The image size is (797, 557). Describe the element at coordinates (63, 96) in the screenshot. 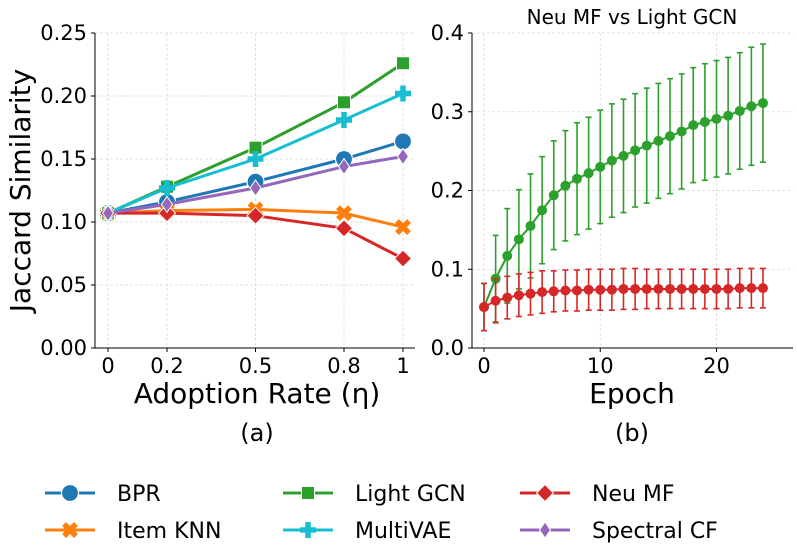

I see `y-tick-label: 0.20` at that location.